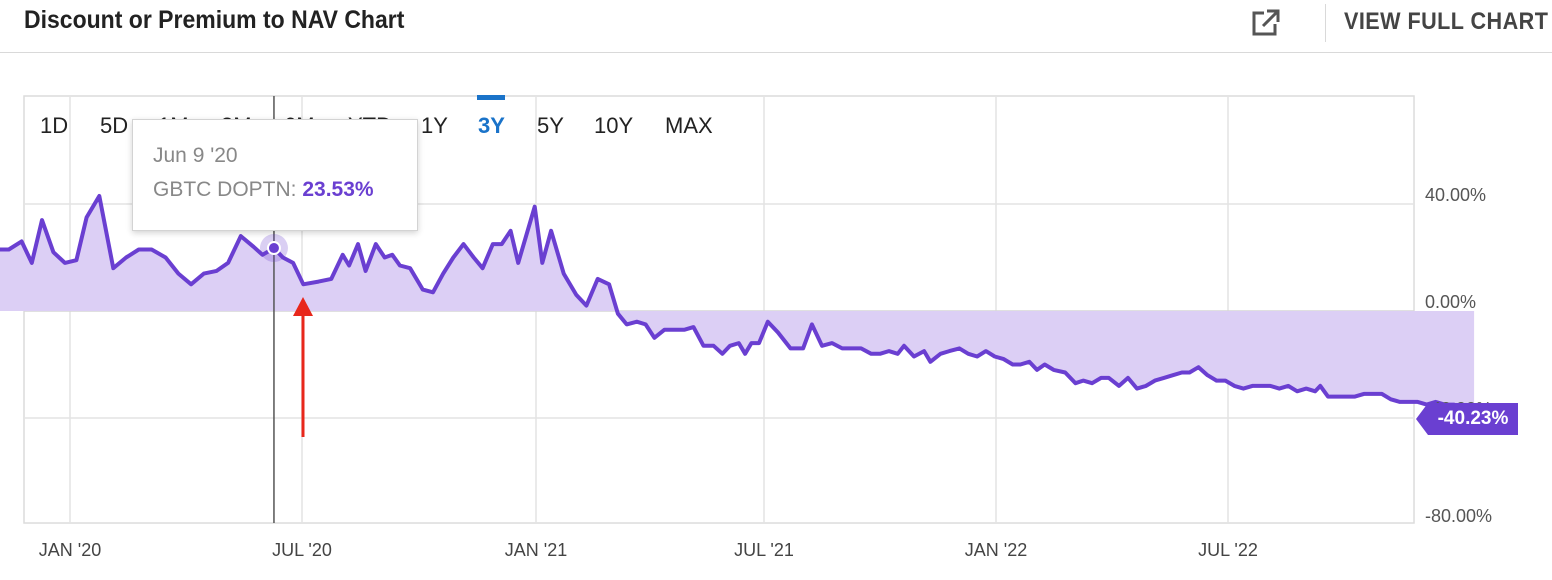 The image size is (1552, 580). What do you see at coordinates (1265, 23) in the screenshot?
I see `open-external-icon` at bounding box center [1265, 23].